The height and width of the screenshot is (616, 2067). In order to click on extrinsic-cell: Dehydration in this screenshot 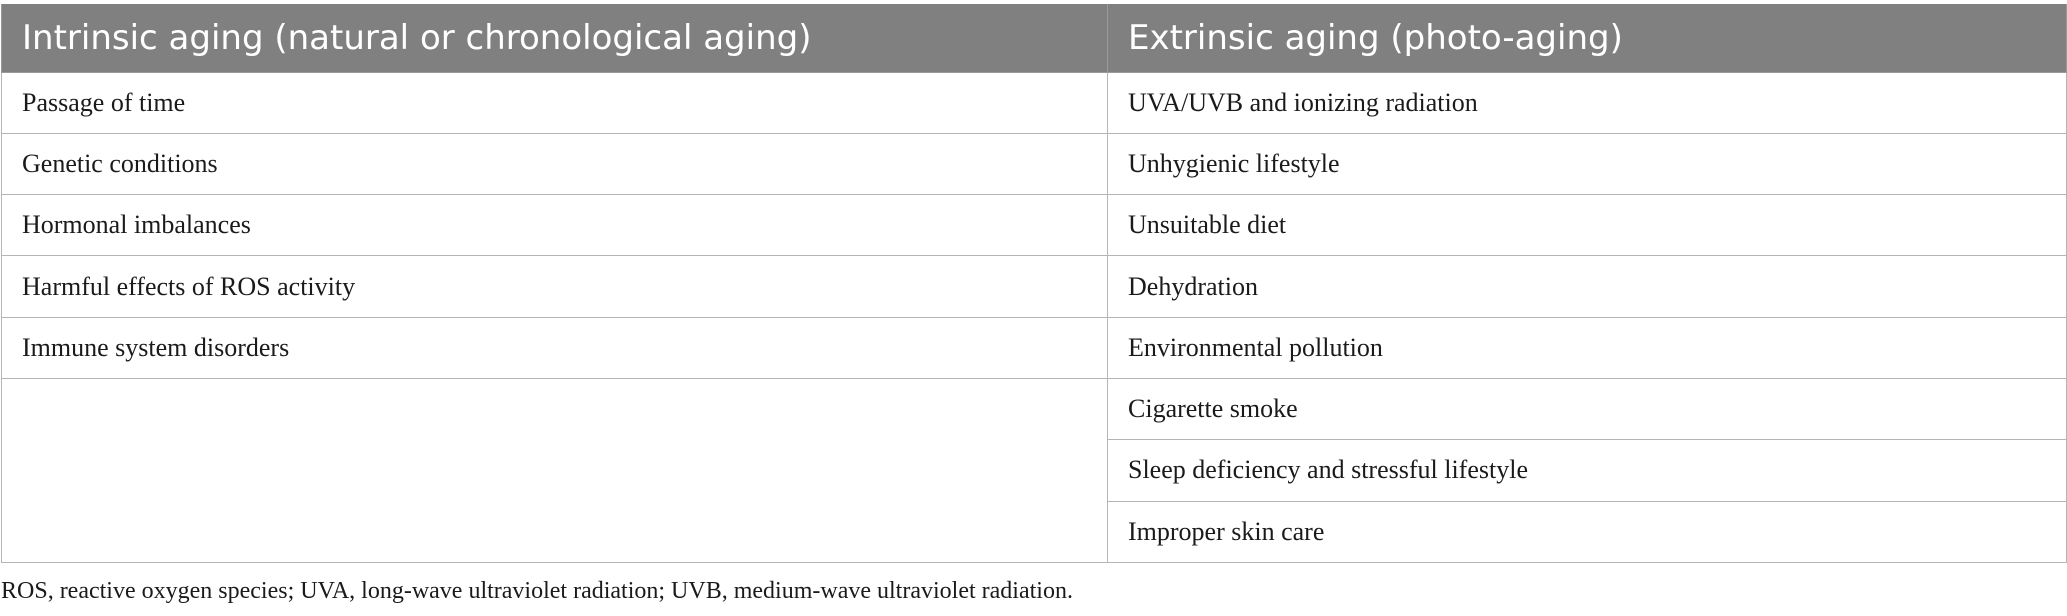, I will do `click(1587, 286)`.